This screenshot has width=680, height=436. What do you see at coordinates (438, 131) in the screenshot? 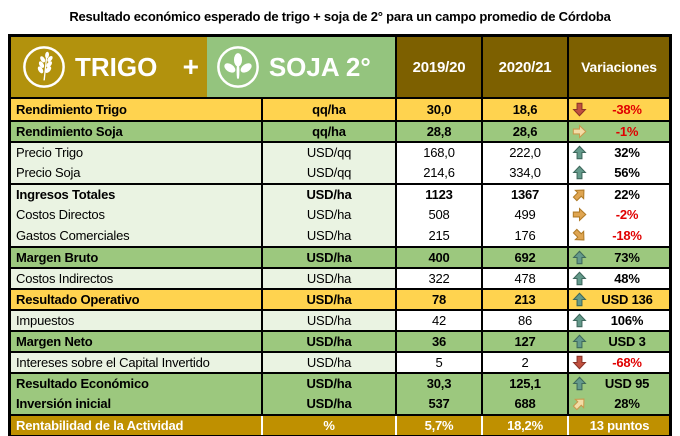
I see `value-2019-20: 28,8` at bounding box center [438, 131].